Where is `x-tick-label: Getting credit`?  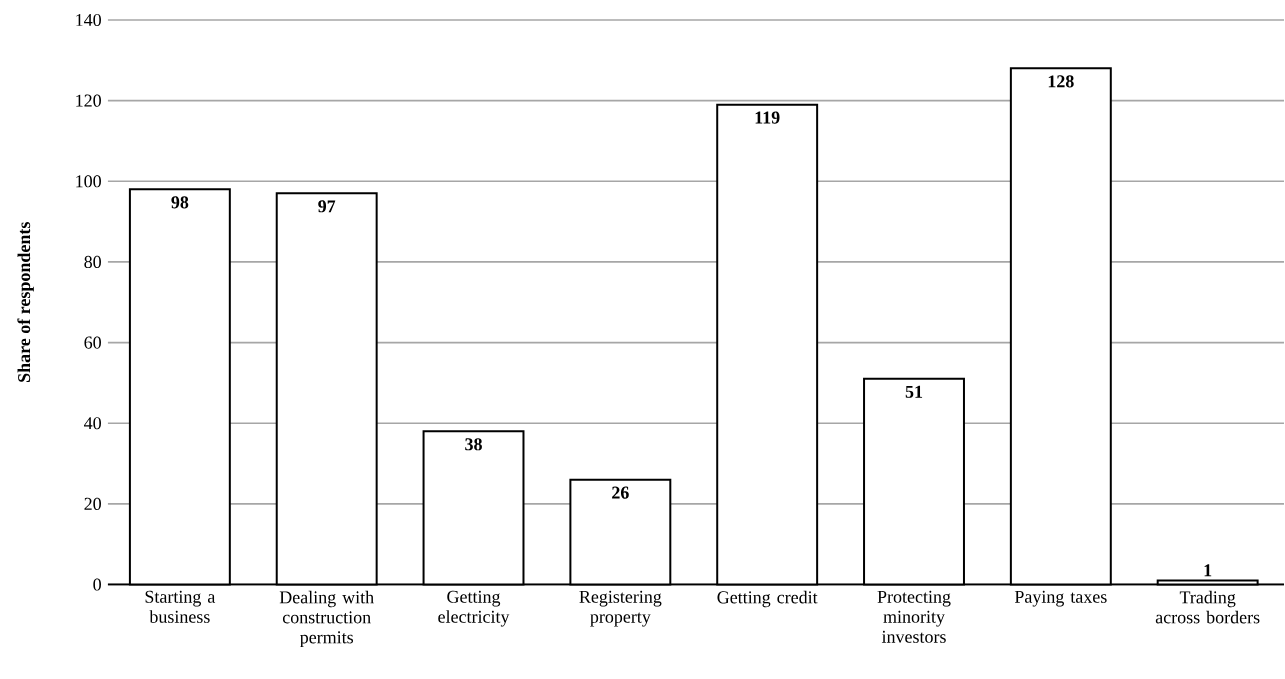 x-tick-label: Getting credit is located at coordinates (767, 598).